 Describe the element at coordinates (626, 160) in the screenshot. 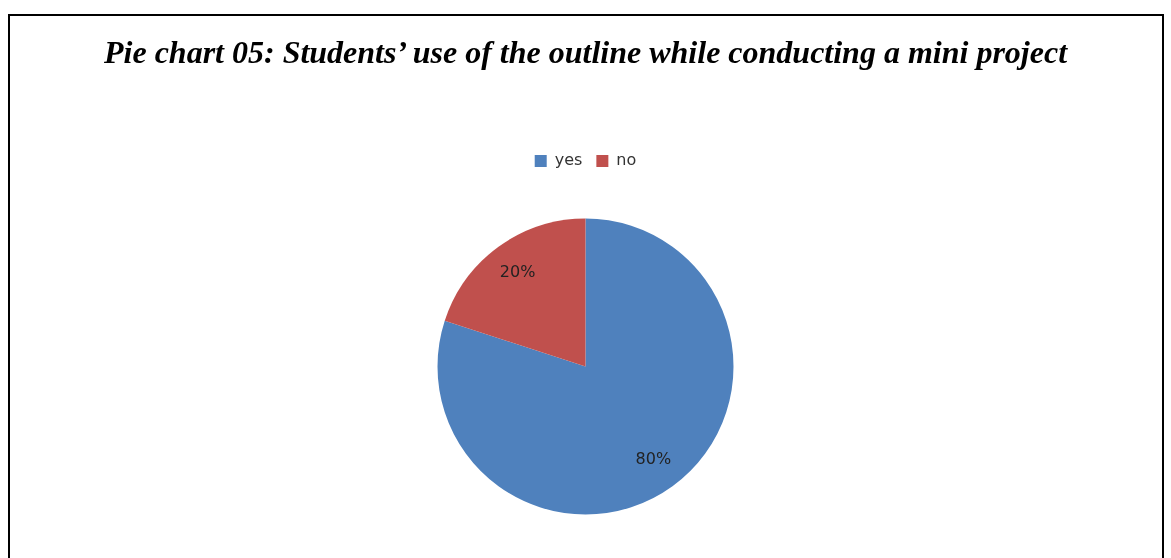

I see `legend-label: no` at that location.